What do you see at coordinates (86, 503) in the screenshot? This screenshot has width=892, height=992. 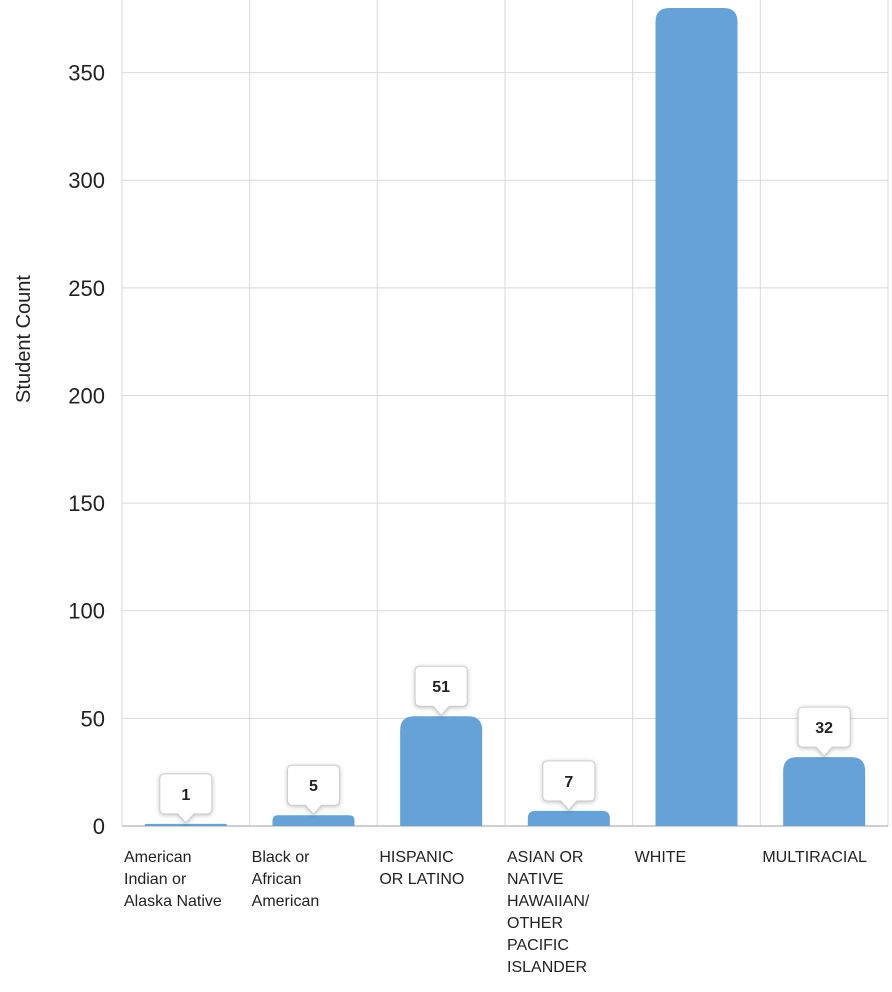 I see `y-tick-label: 150` at bounding box center [86, 503].